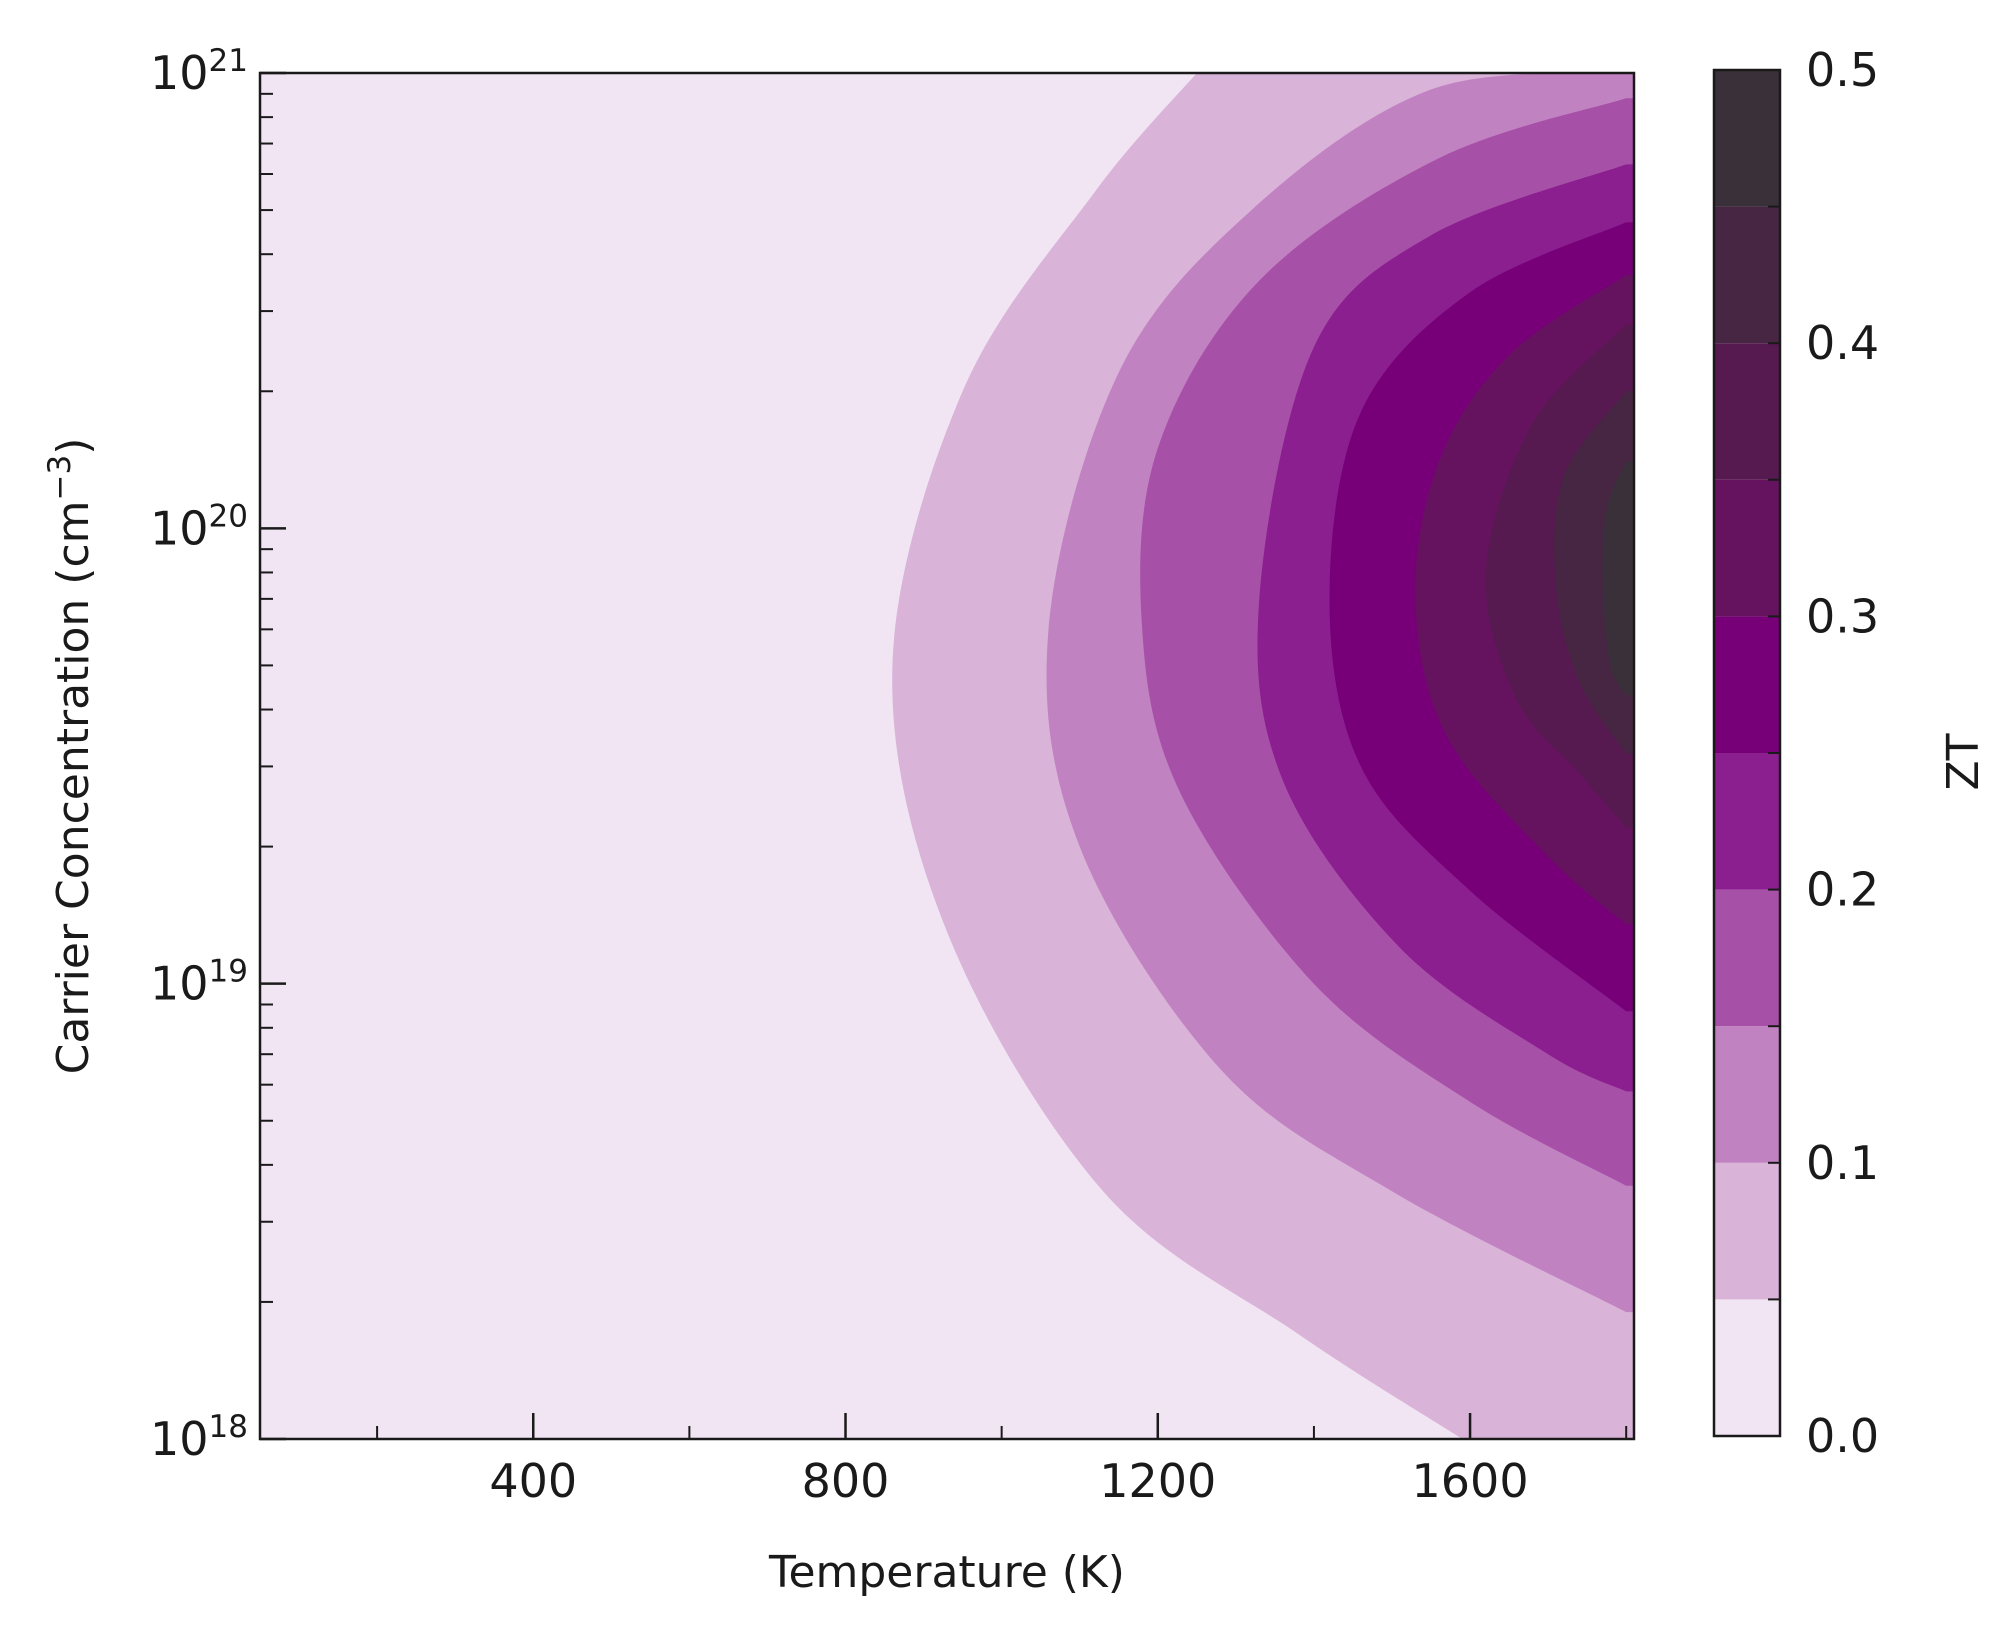 The width and height of the screenshot is (1998, 1629). I want to click on y-tick-label: 1019, so click(199, 982).